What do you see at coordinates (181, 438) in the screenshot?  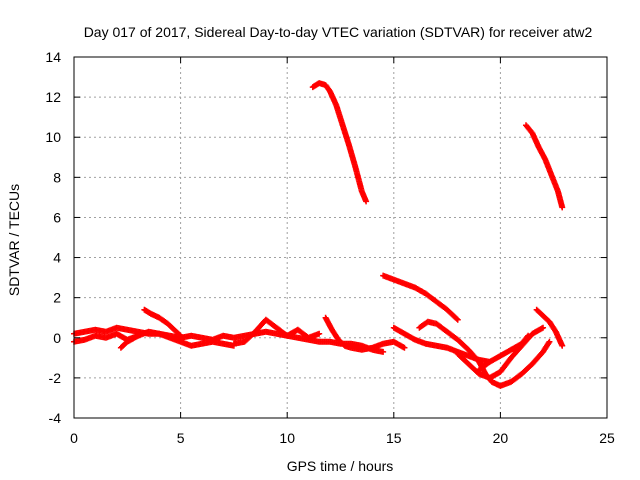 I see `x-tick-label: 5` at bounding box center [181, 438].